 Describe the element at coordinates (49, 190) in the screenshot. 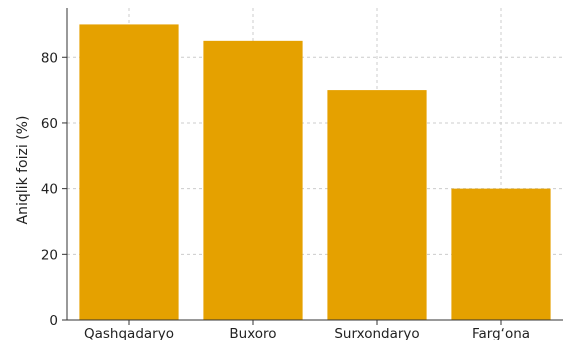

I see `y-tick-label: 40` at that location.